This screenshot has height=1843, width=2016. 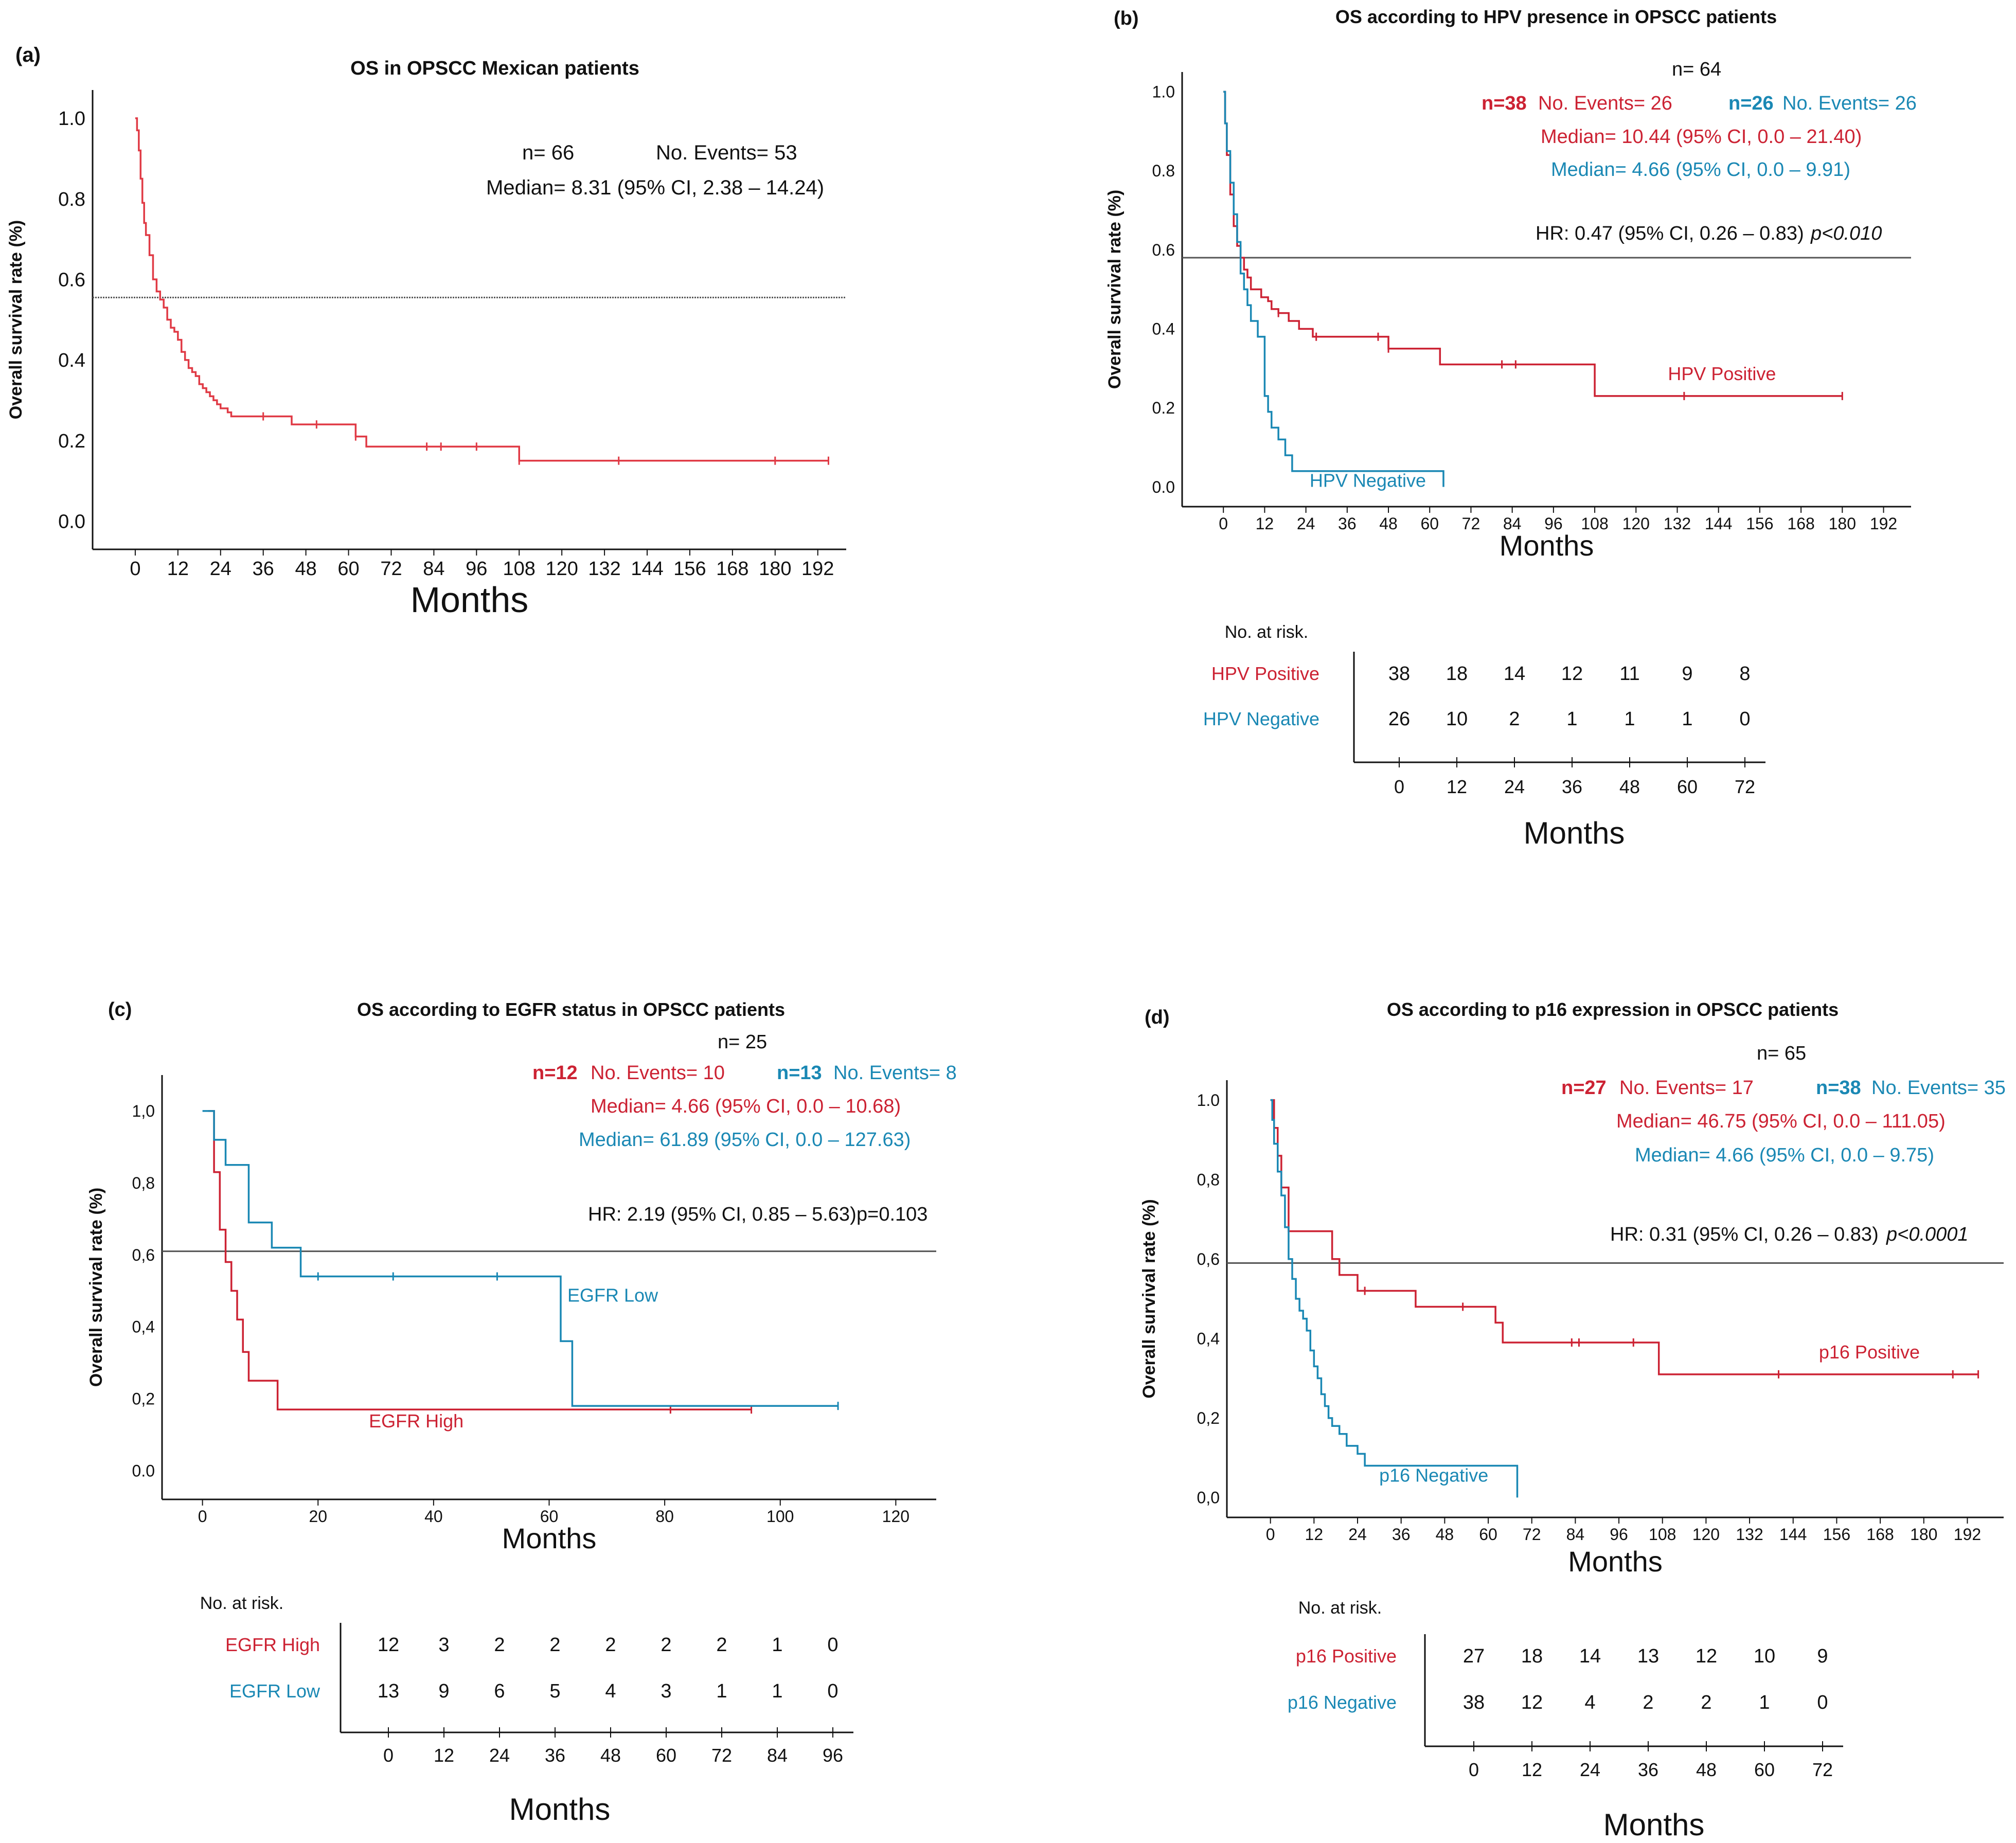 I want to click on panel-d-risk-value: 0, so click(x=1822, y=1702).